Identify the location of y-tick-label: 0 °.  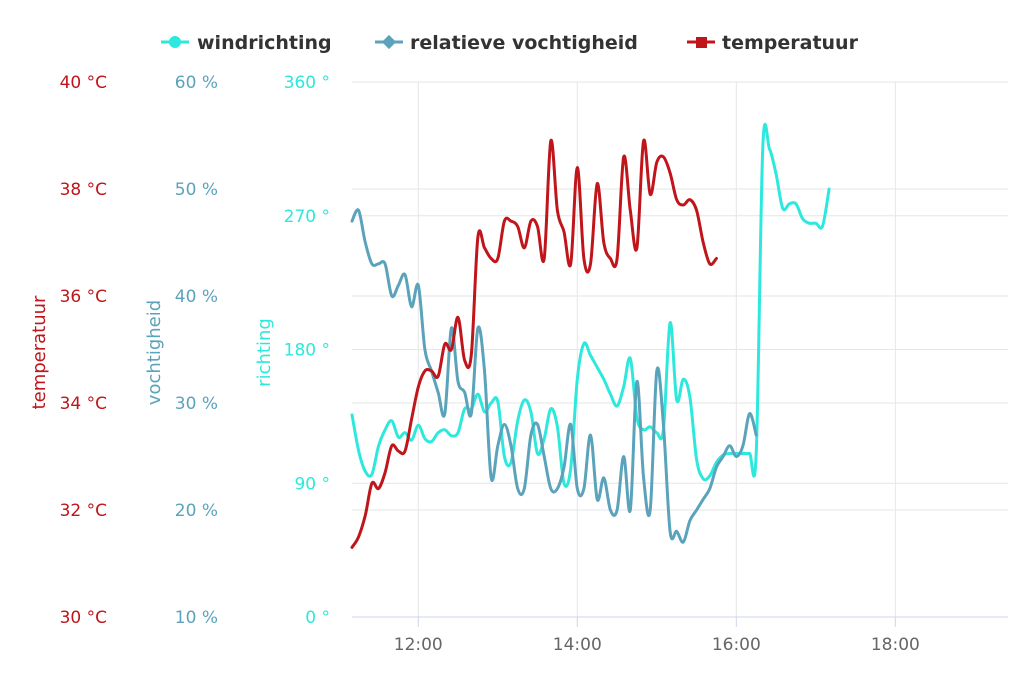
(317, 618).